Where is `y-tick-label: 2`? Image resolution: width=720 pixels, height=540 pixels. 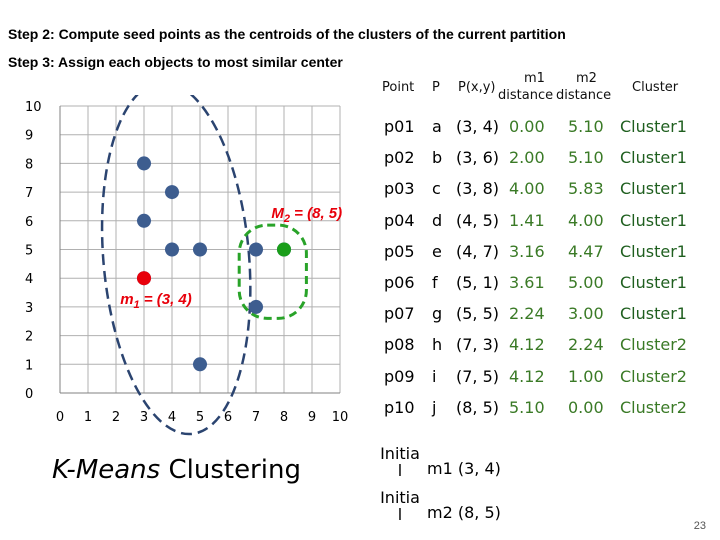 y-tick-label: 2 is located at coordinates (29, 337).